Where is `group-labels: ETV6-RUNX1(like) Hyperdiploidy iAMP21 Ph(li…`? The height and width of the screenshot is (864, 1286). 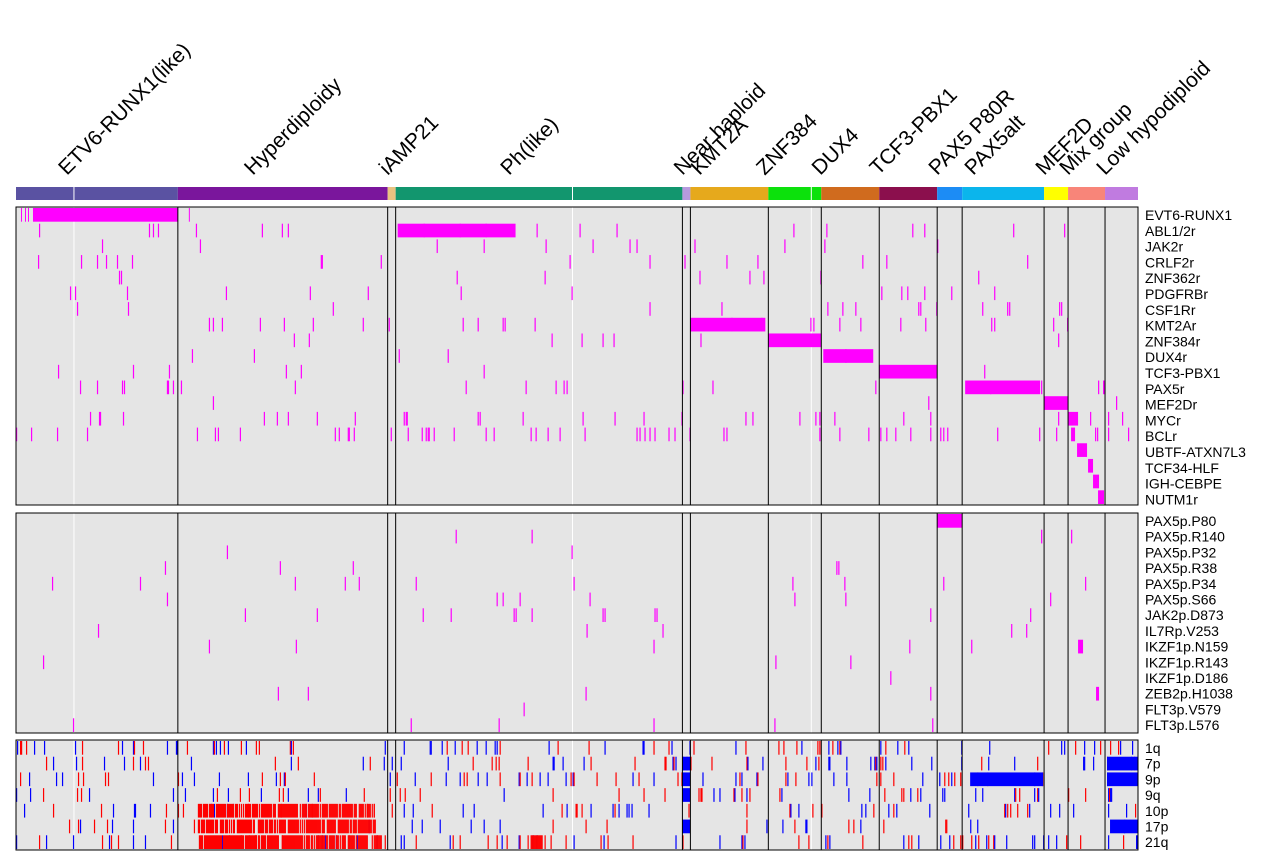
group-labels: ETV6-RUNX1(like) Hyperdiploidy iAMP21 Ph(li… is located at coordinates (634, 109).